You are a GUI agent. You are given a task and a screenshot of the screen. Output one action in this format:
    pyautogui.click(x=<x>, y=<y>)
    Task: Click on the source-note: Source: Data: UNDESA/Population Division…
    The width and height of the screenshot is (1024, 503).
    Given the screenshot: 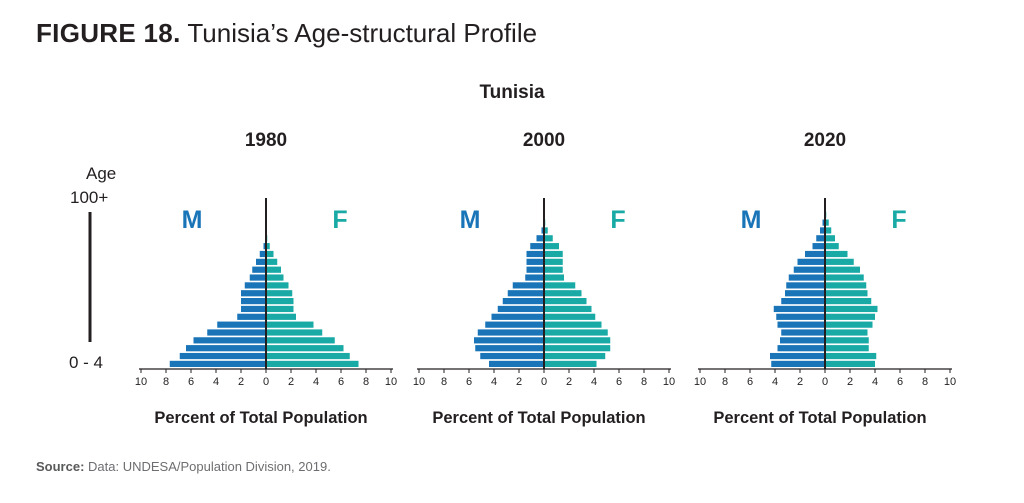 What is the action you would take?
    pyautogui.click(x=183, y=466)
    